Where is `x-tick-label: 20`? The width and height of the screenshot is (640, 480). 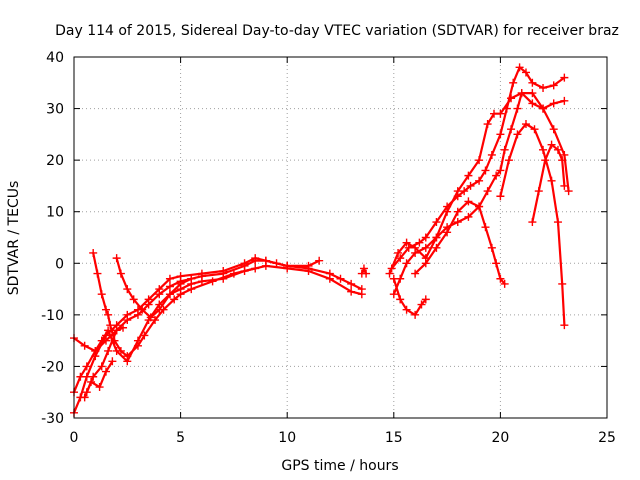
x-tick-label: 20 is located at coordinates (500, 438).